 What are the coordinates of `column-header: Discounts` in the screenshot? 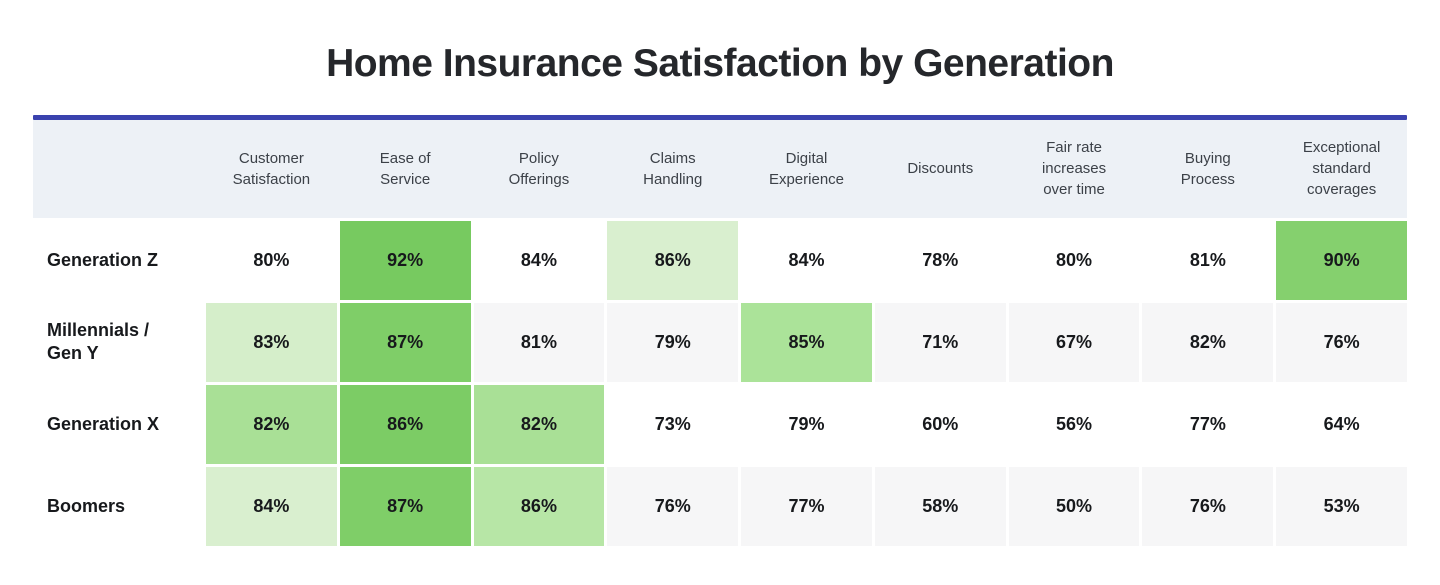 It's located at (940, 169).